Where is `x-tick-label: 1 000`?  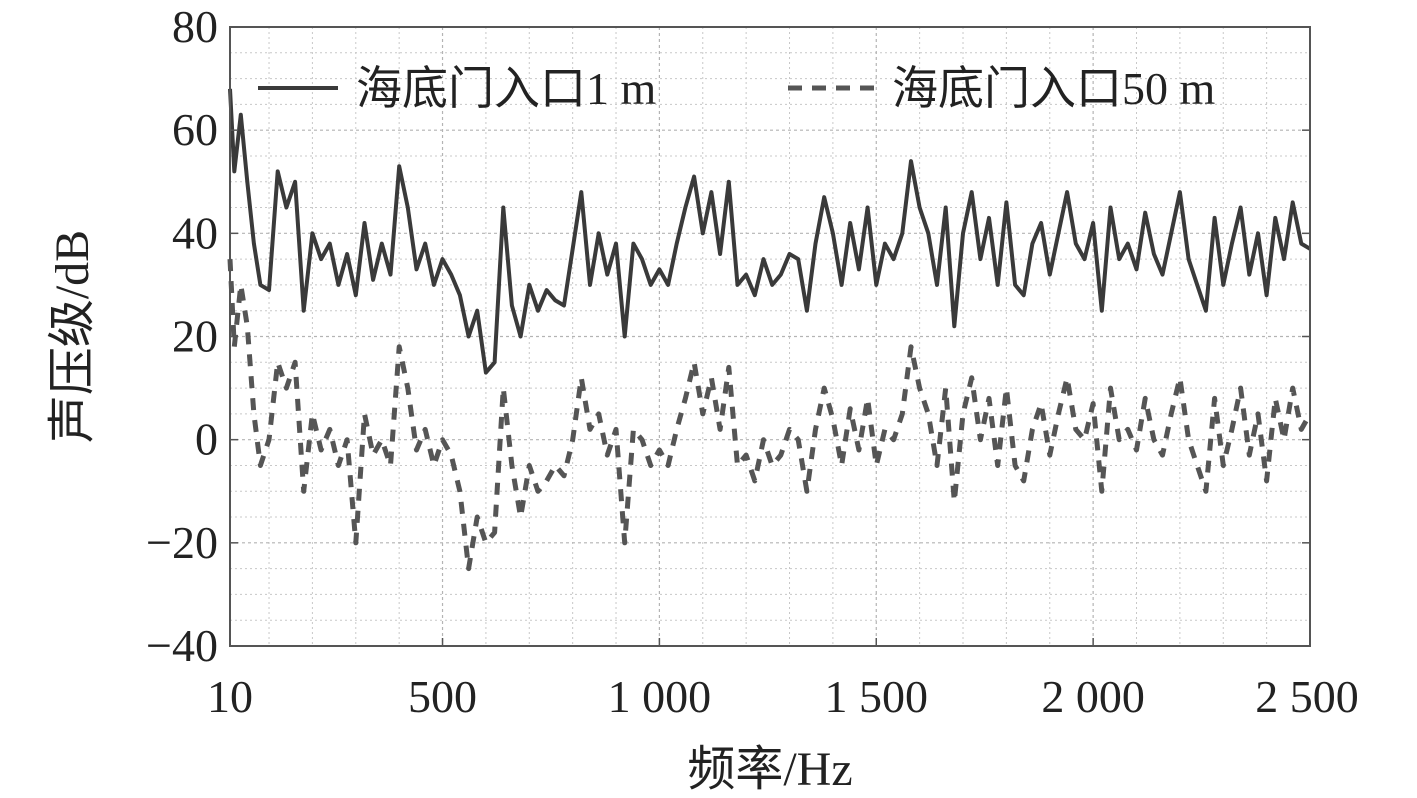
x-tick-label: 1 000 is located at coordinates (660, 696).